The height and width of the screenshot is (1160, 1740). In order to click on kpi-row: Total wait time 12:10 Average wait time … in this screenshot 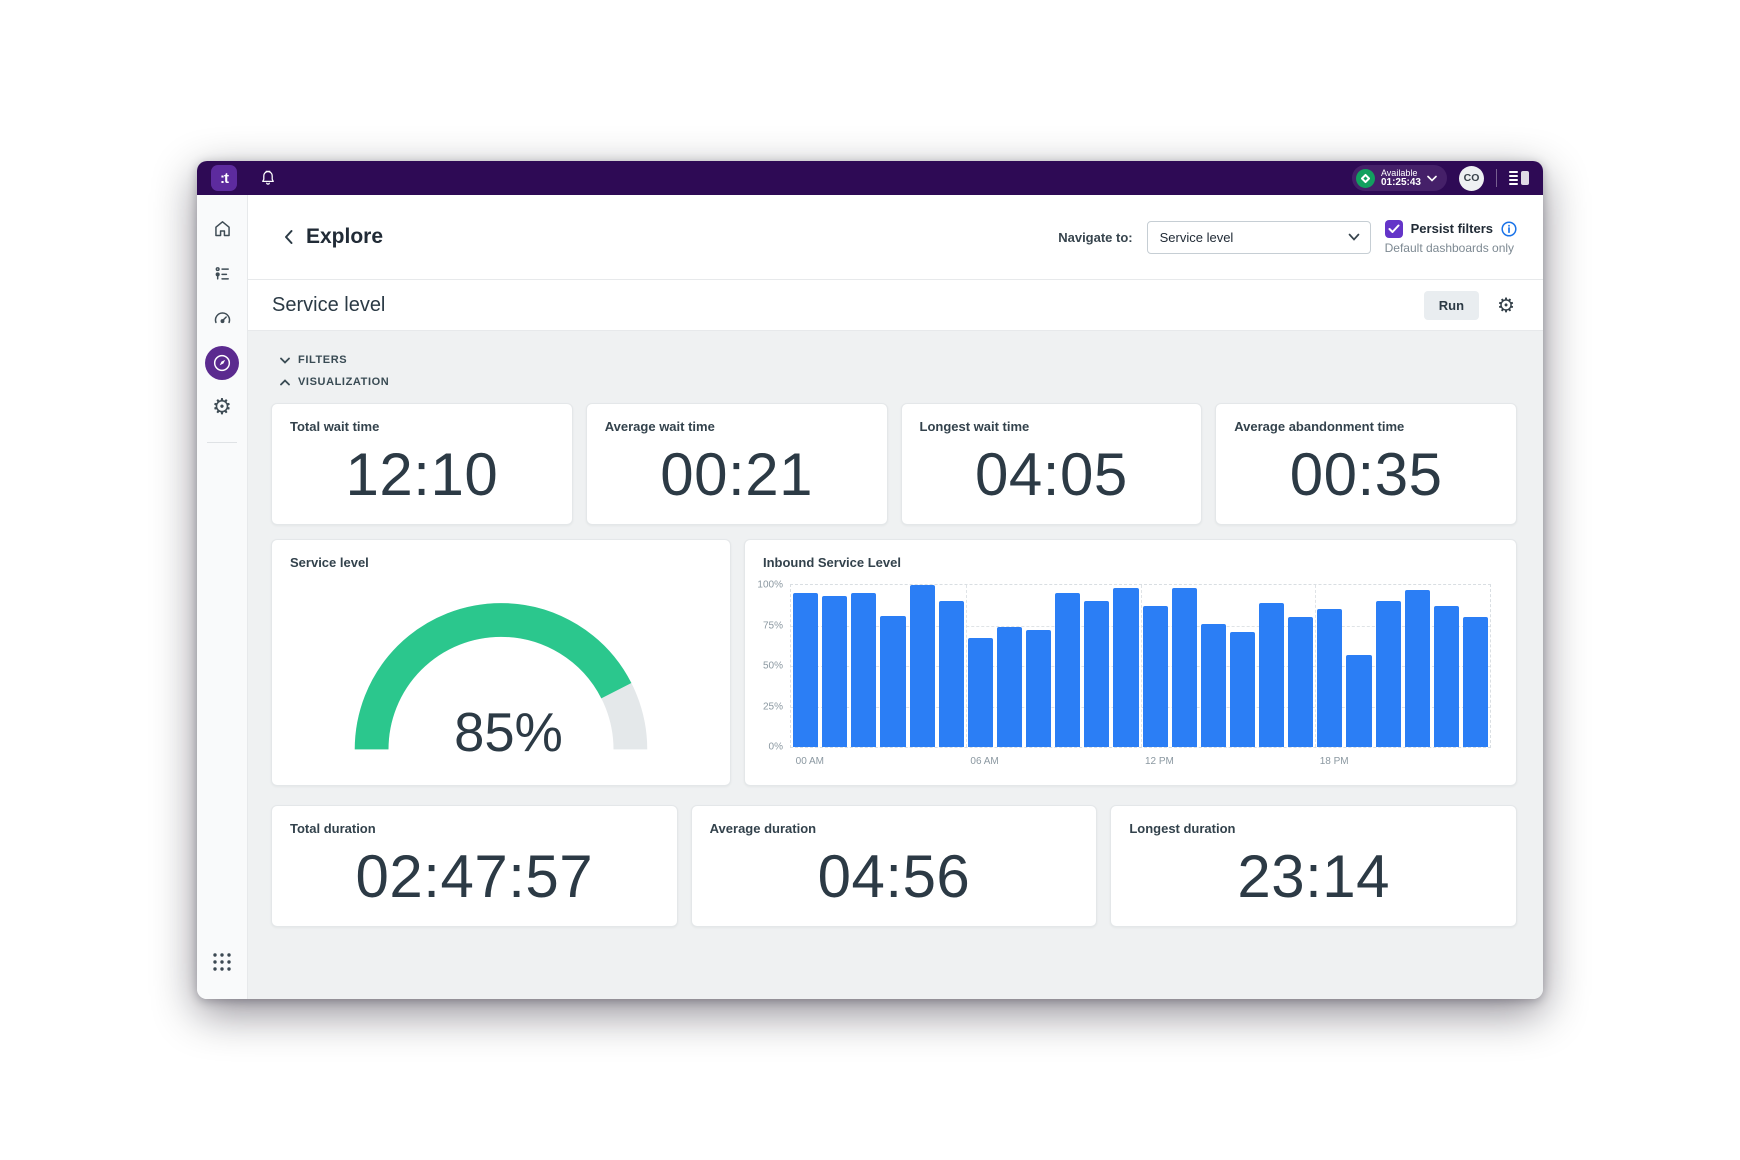, I will do `click(894, 464)`.